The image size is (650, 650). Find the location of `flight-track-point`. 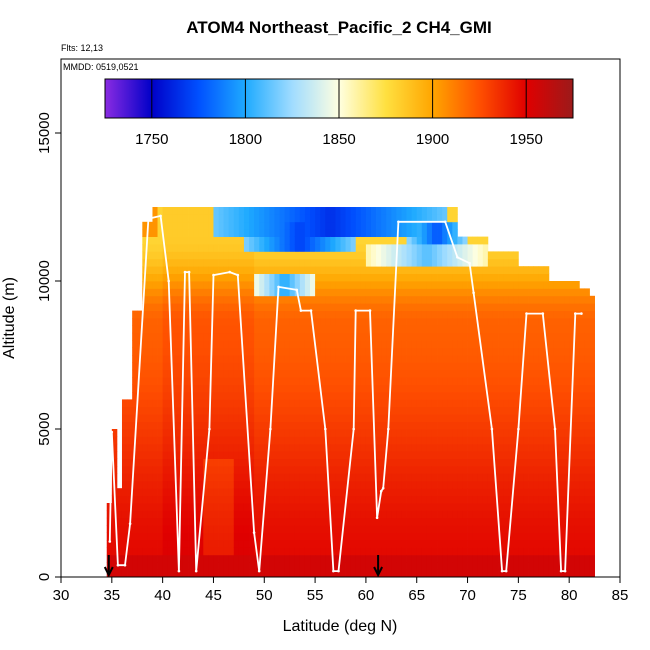

flight-track-point is located at coordinates (561, 571).